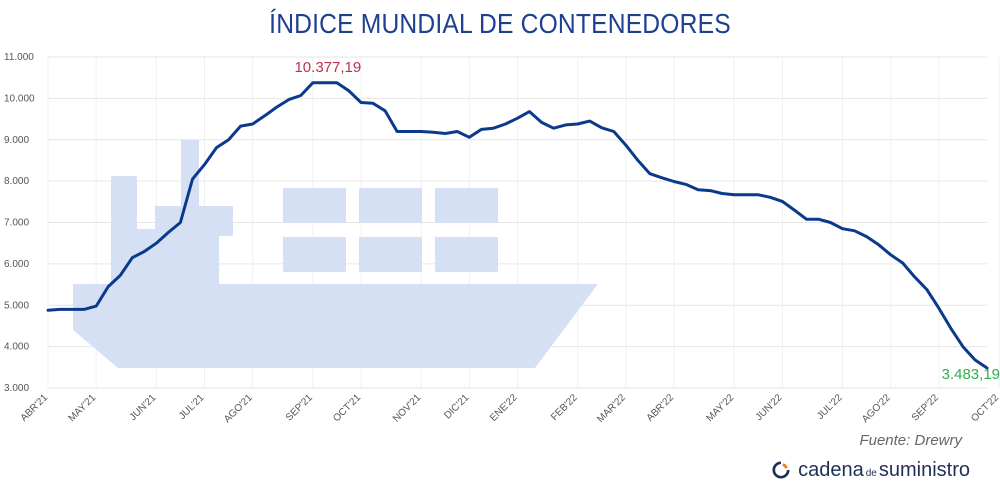 The height and width of the screenshot is (500, 1000). What do you see at coordinates (971, 374) in the screenshot?
I see `min-value-label: 3.483,19` at bounding box center [971, 374].